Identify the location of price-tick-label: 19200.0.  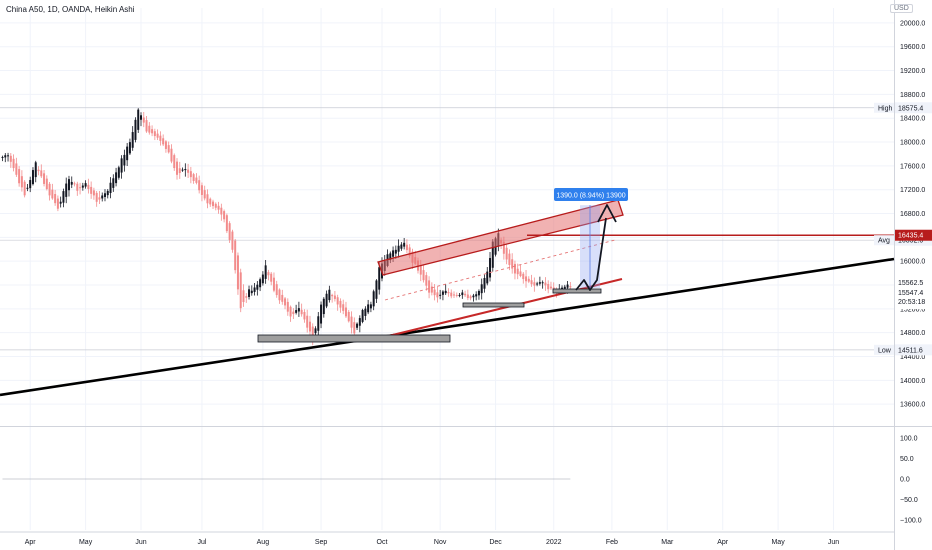
(912, 71).